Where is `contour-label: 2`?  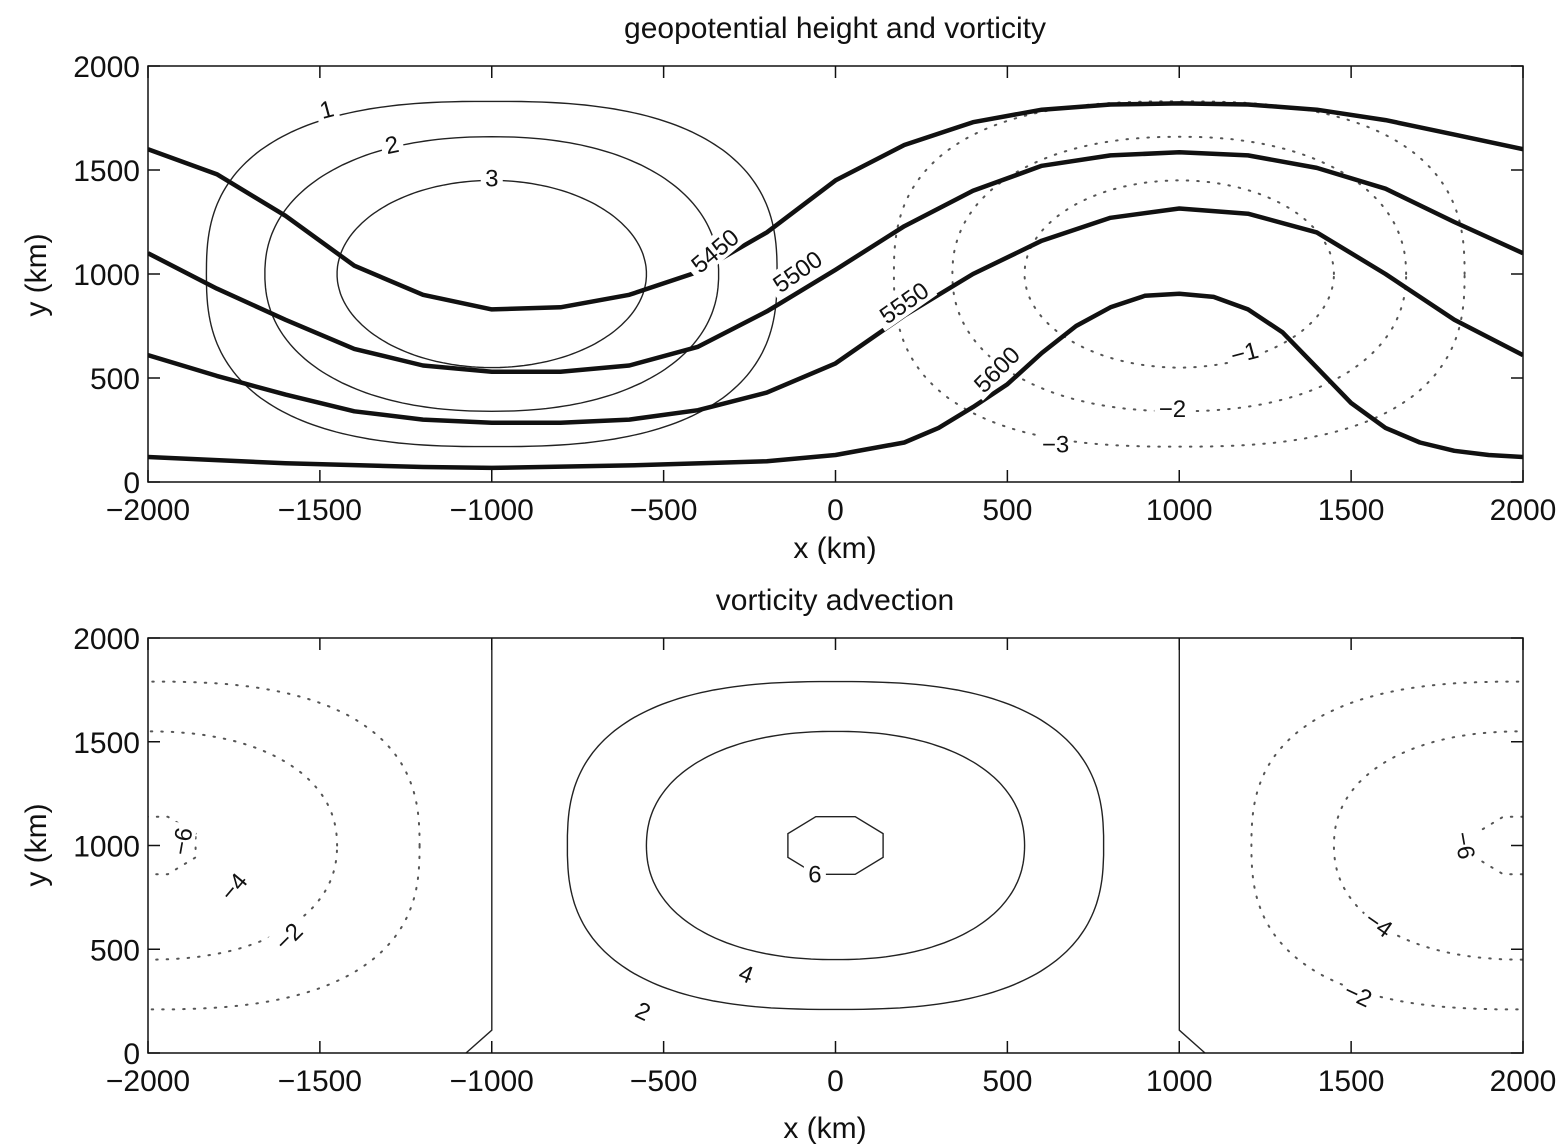
contour-label: 2 is located at coordinates (392, 145).